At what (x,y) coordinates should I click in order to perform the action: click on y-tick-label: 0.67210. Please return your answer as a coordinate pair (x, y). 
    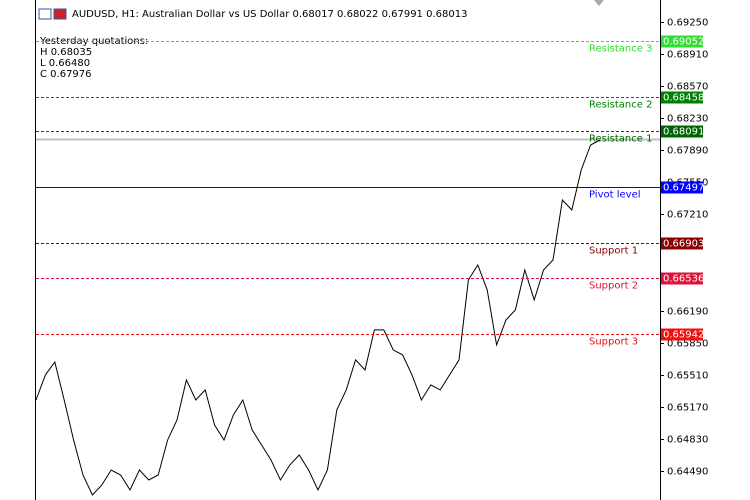
    Looking at the image, I should click on (687, 215).